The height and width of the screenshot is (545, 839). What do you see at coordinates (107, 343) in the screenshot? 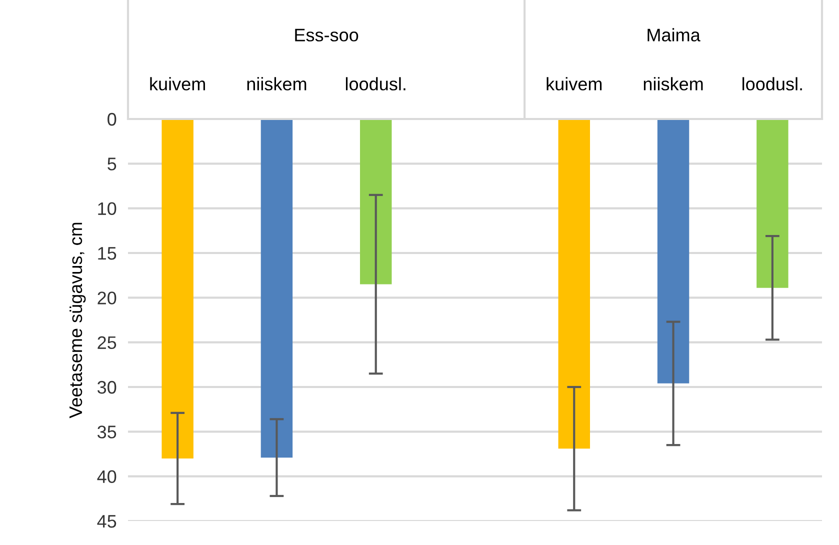
I see `y-tick-label: 25` at bounding box center [107, 343].